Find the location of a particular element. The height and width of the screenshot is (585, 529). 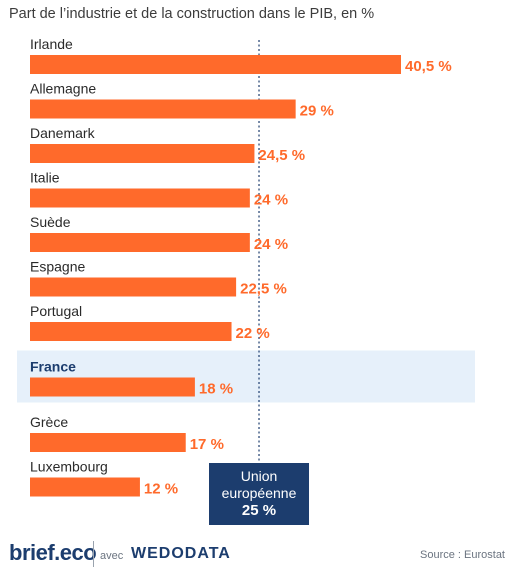

value-label: 18 % is located at coordinates (216, 389).